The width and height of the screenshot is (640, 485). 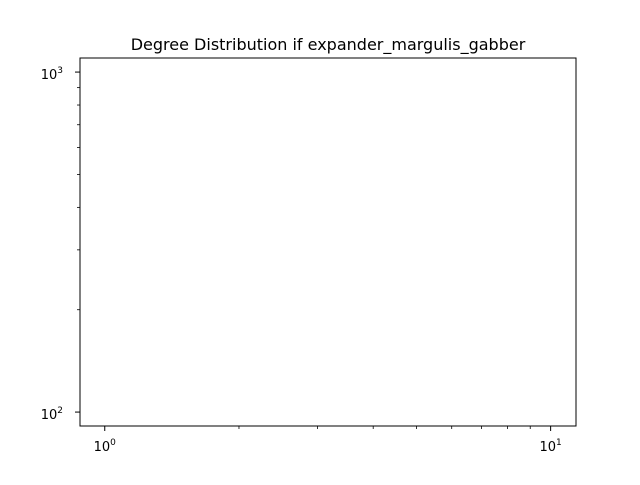 What do you see at coordinates (52, 74) in the screenshot?
I see `y-tick-label: 10³` at bounding box center [52, 74].